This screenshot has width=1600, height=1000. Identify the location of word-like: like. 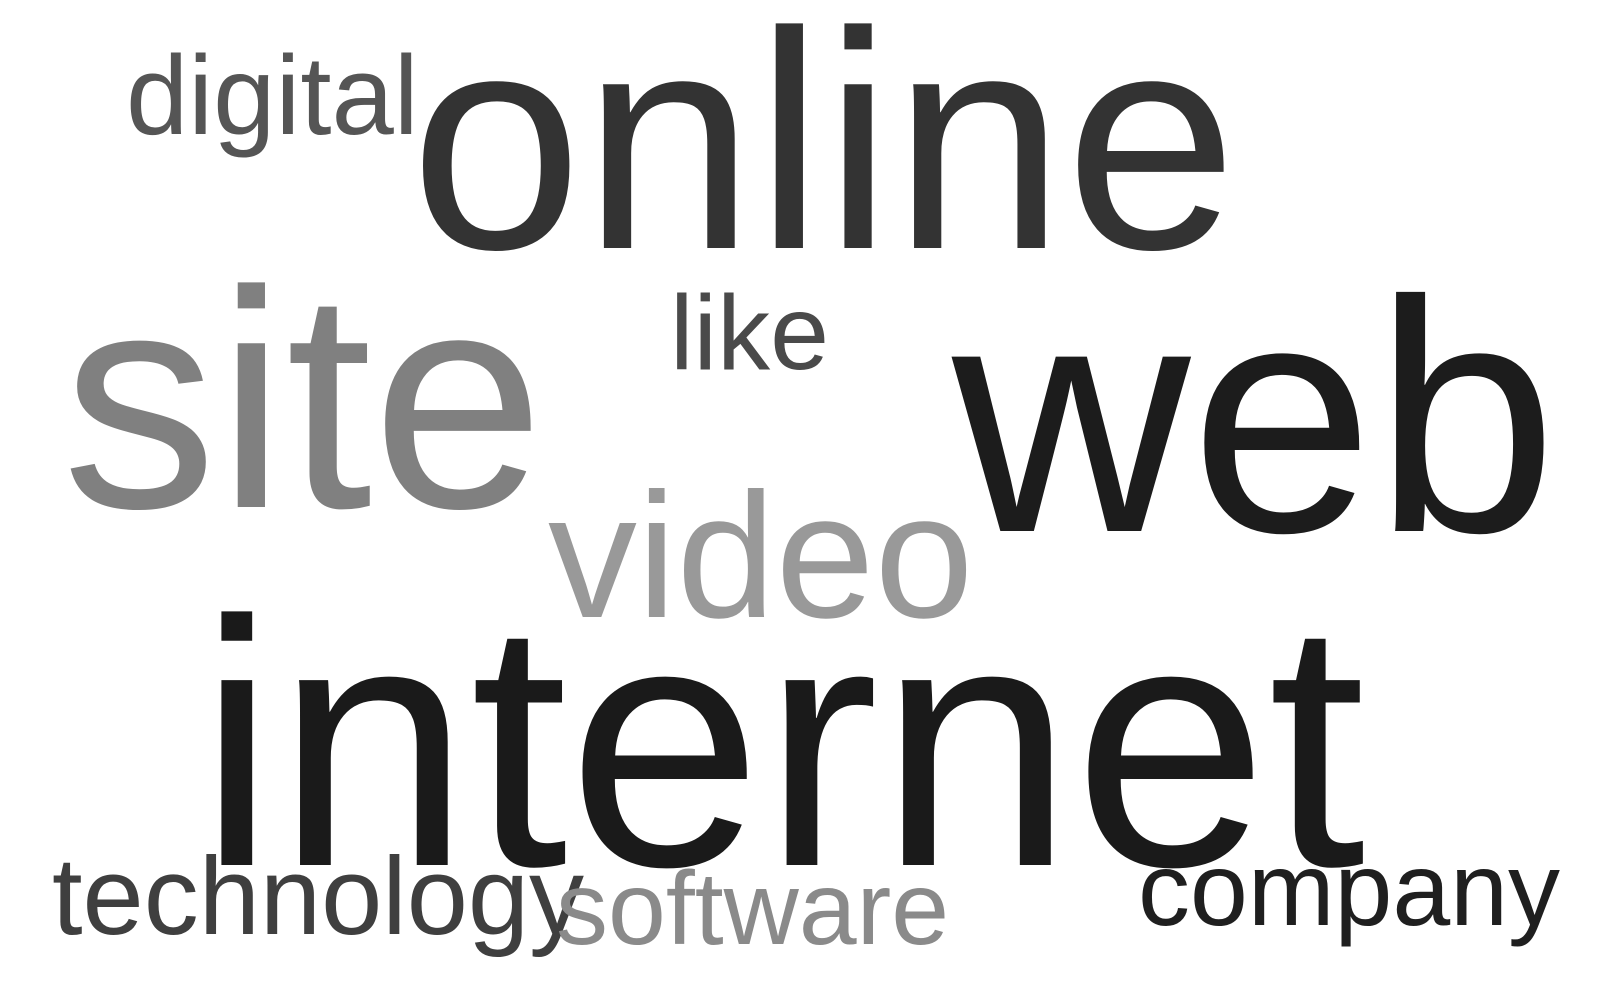
(750, 333).